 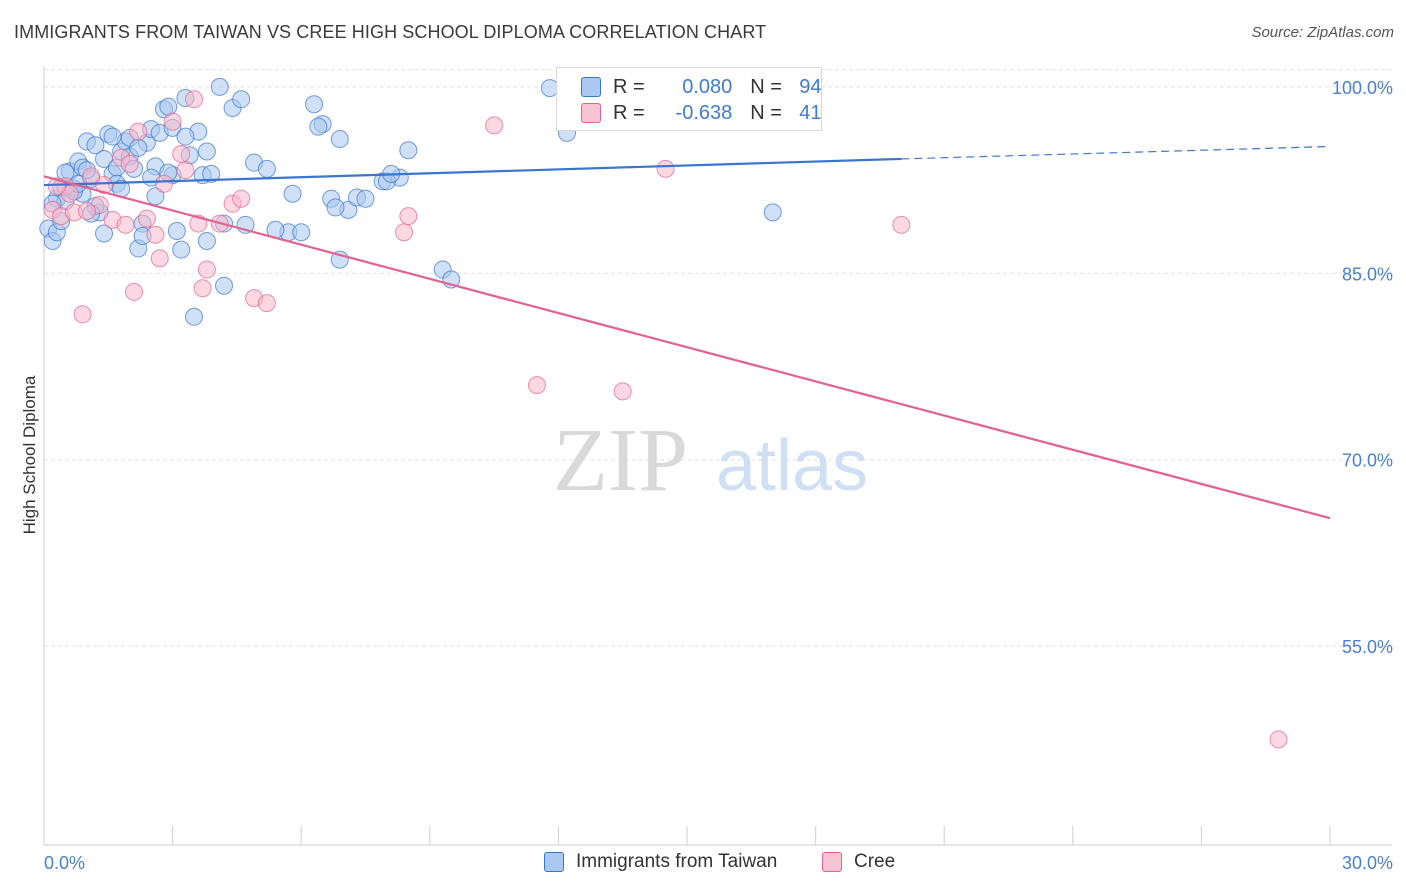 I want to click on bottom-legend: Immigrants from Taiwan Cree, so click(x=703, y=864).